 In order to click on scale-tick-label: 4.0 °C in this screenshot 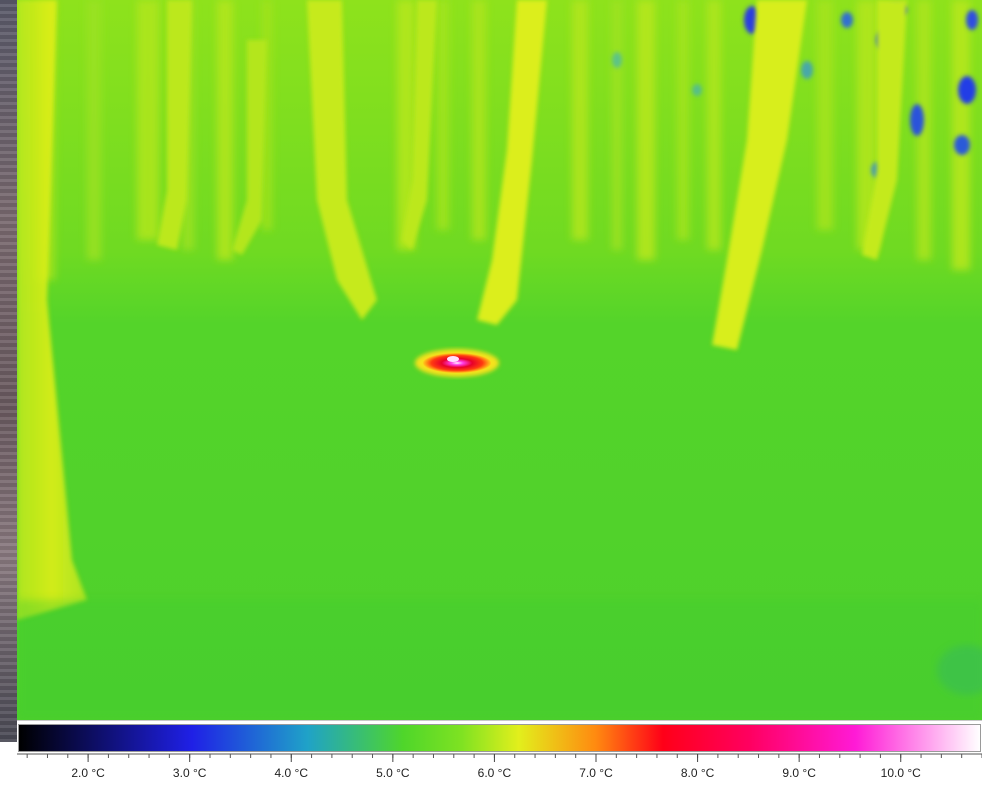, I will do `click(291, 773)`.